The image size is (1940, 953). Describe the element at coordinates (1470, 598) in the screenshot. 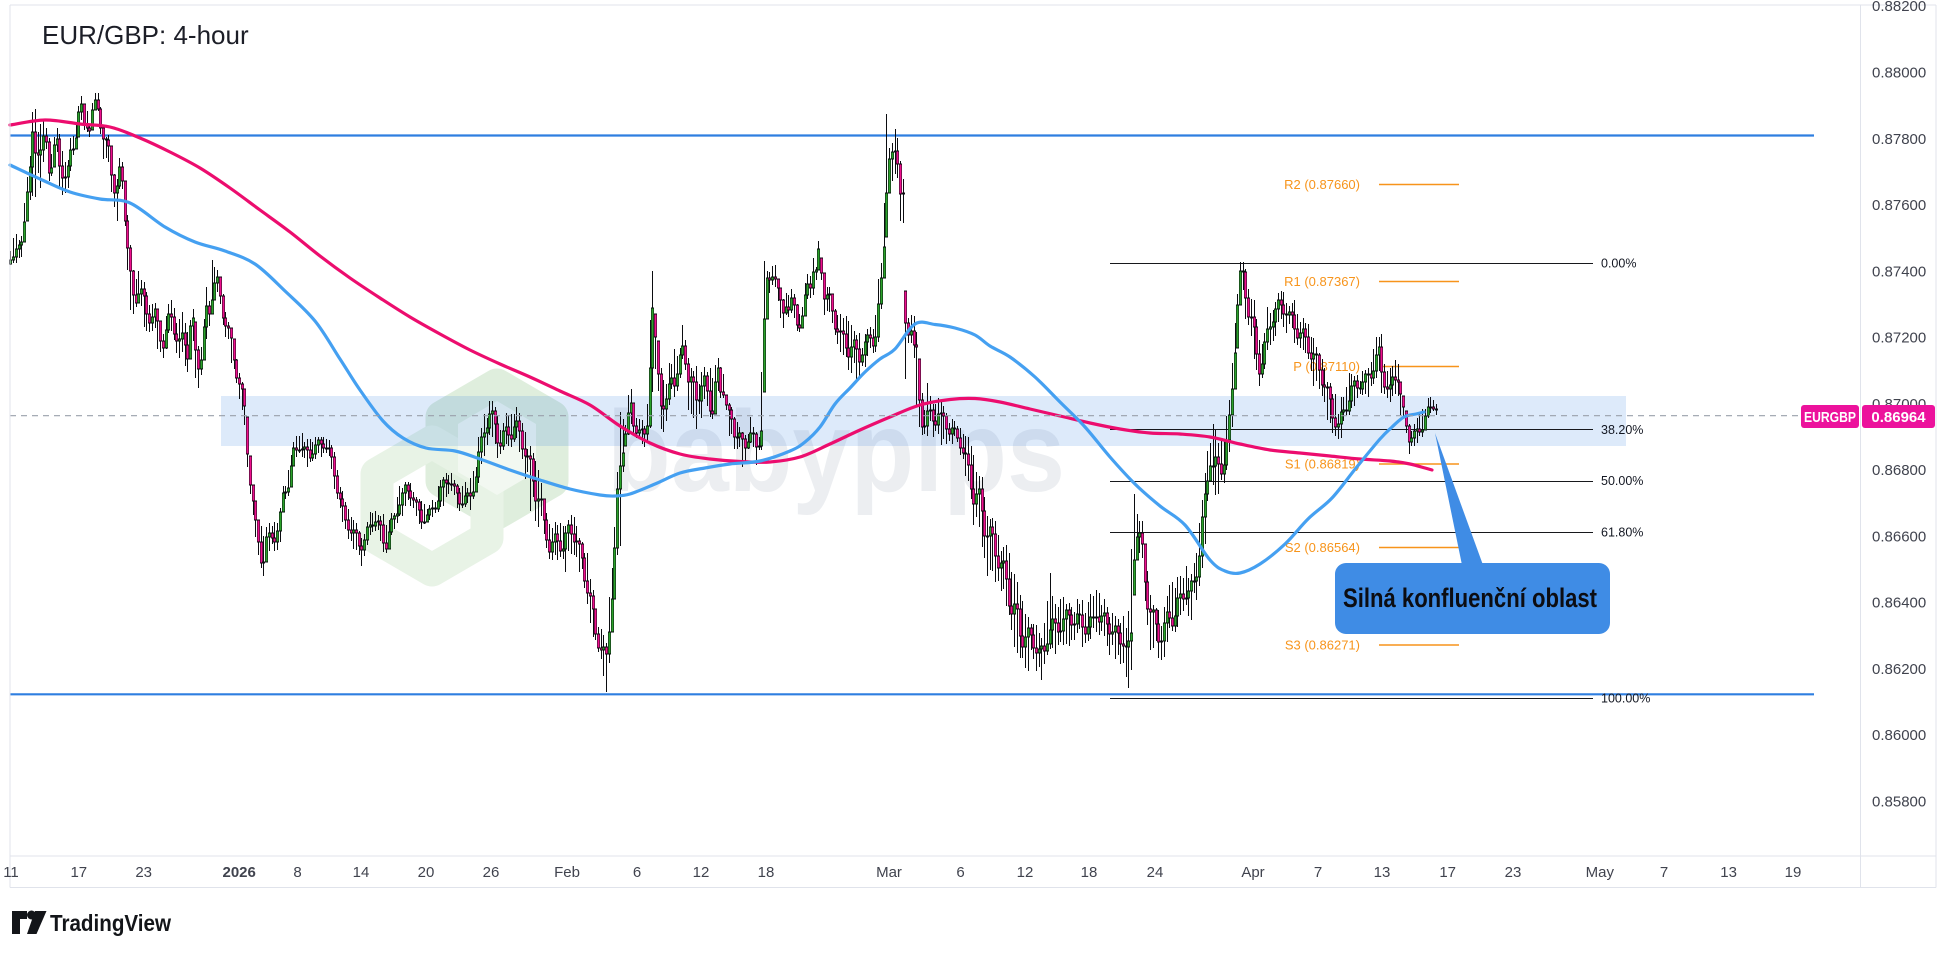

I see `svg-text: Silná konfluenční oblast` at that location.